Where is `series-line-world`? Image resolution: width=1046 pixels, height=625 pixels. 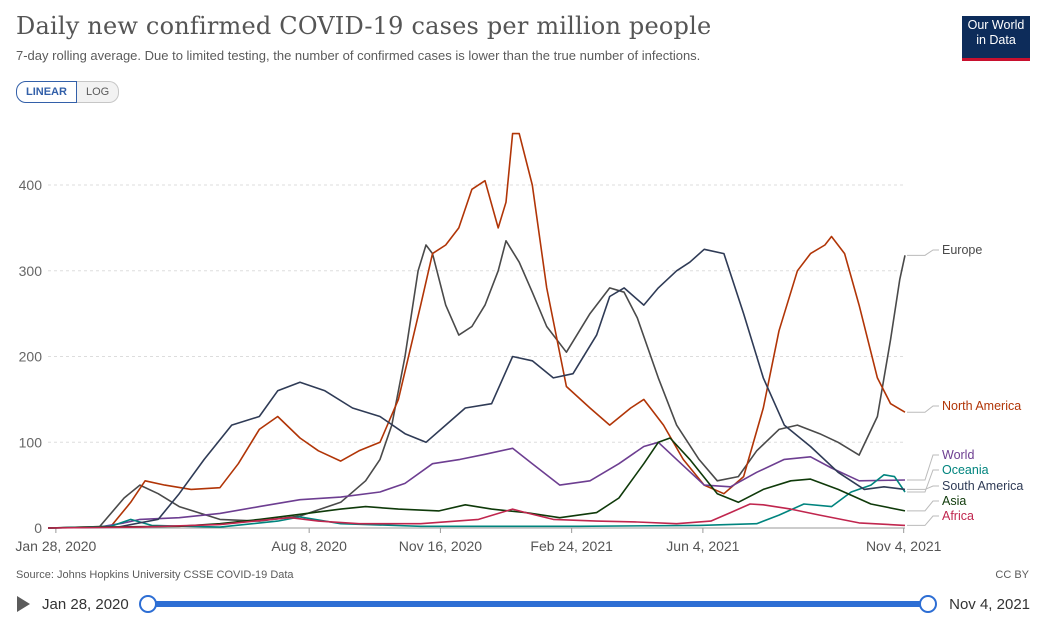
series-line-world is located at coordinates (476, 485).